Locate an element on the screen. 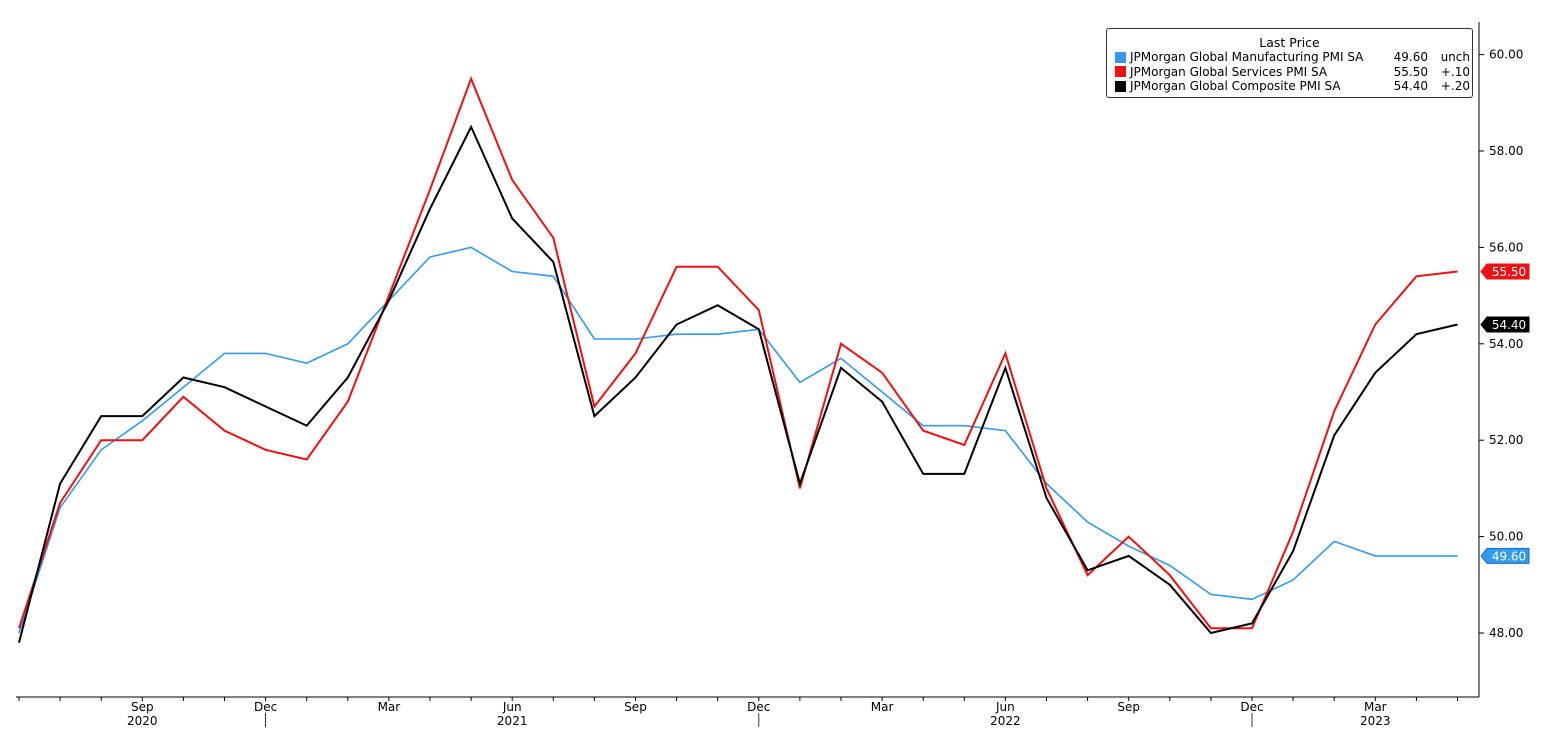 The width and height of the screenshot is (1541, 739). legend-change: +.20 is located at coordinates (1455, 86).